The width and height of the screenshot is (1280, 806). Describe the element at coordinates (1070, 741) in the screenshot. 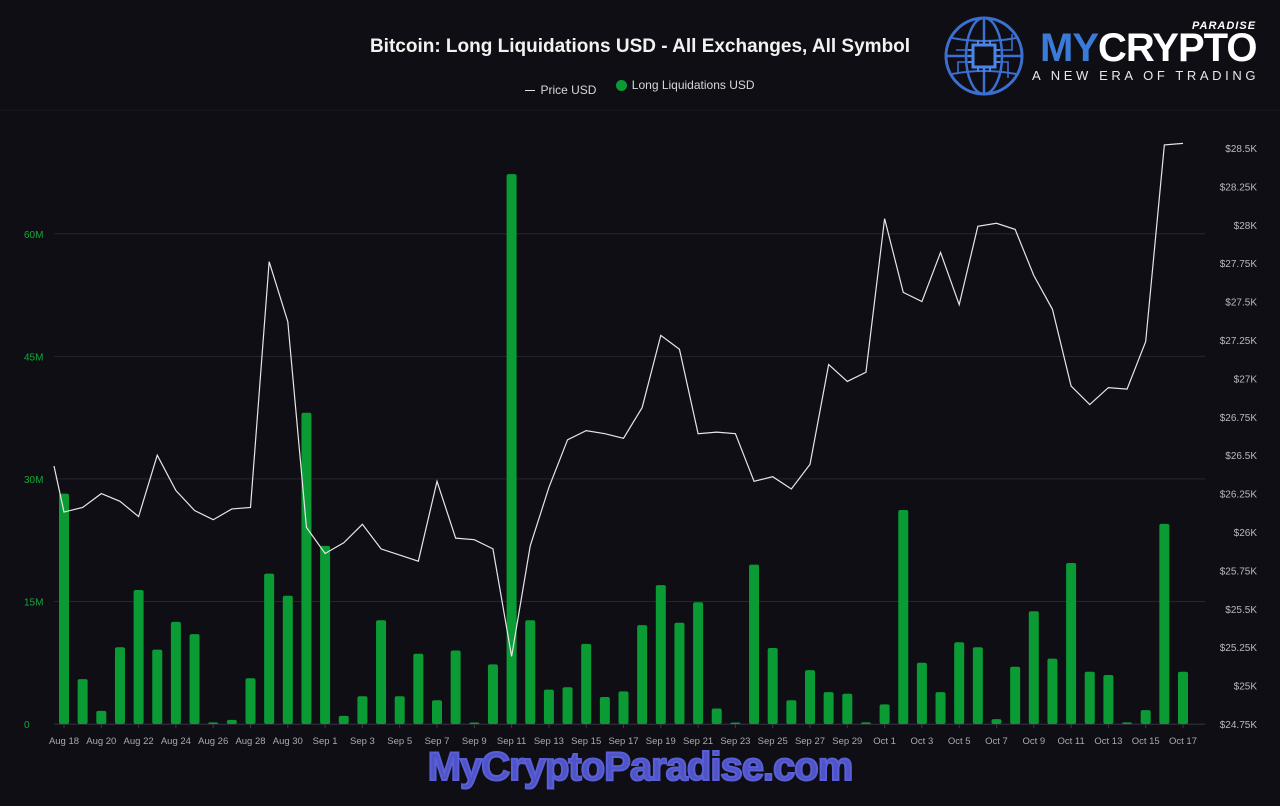

I see `x-axis-tick: Oct 11` at that location.